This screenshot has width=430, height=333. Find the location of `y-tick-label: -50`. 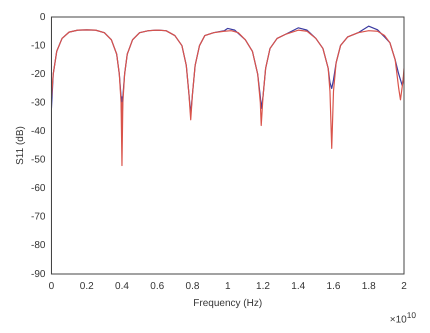

y-tick-label: -50 is located at coordinates (38, 160).